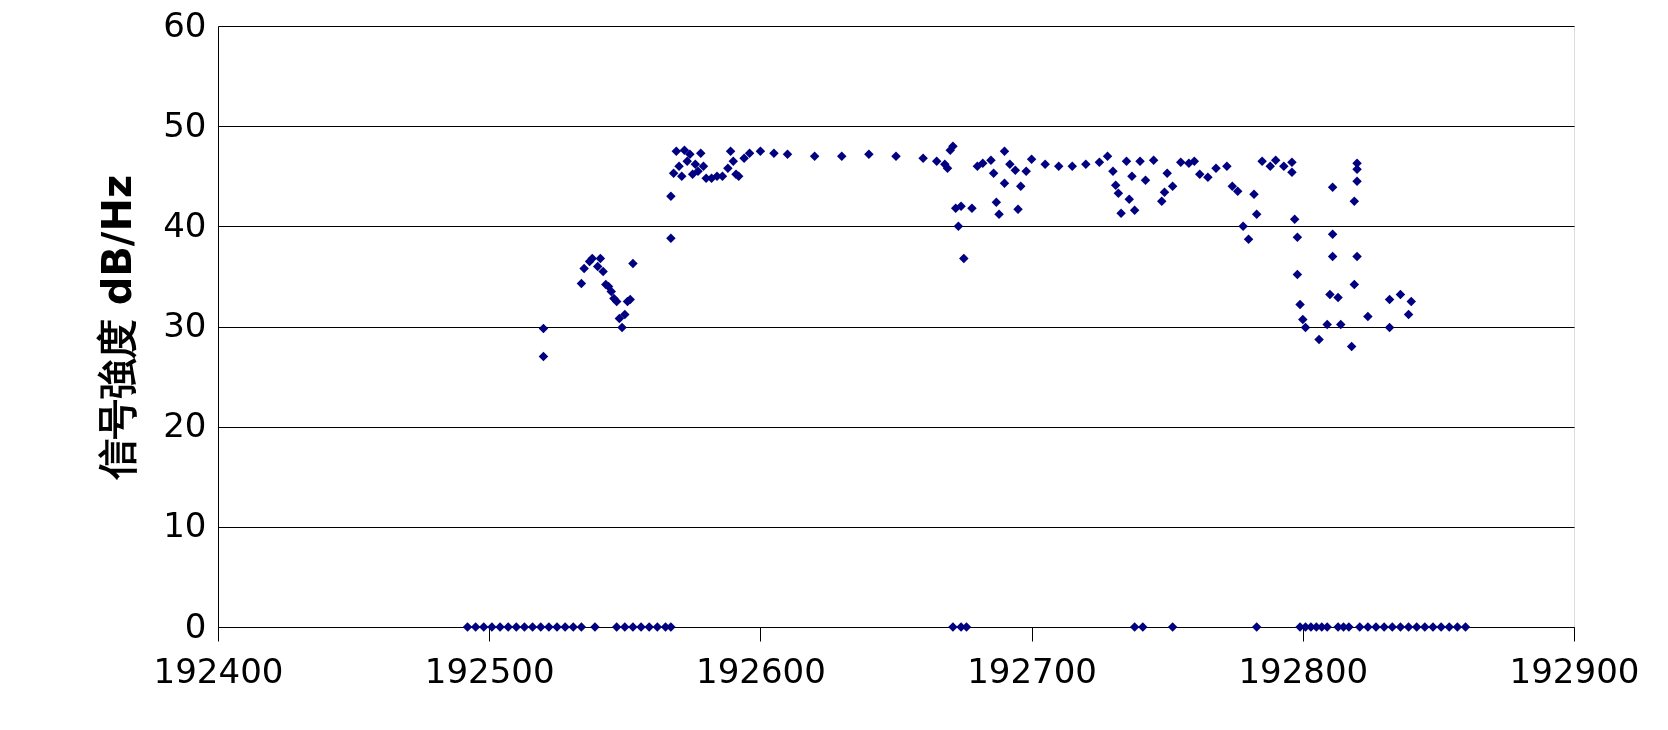 This screenshot has width=1668, height=730. I want to click on y-tick-label: 10, so click(185, 525).